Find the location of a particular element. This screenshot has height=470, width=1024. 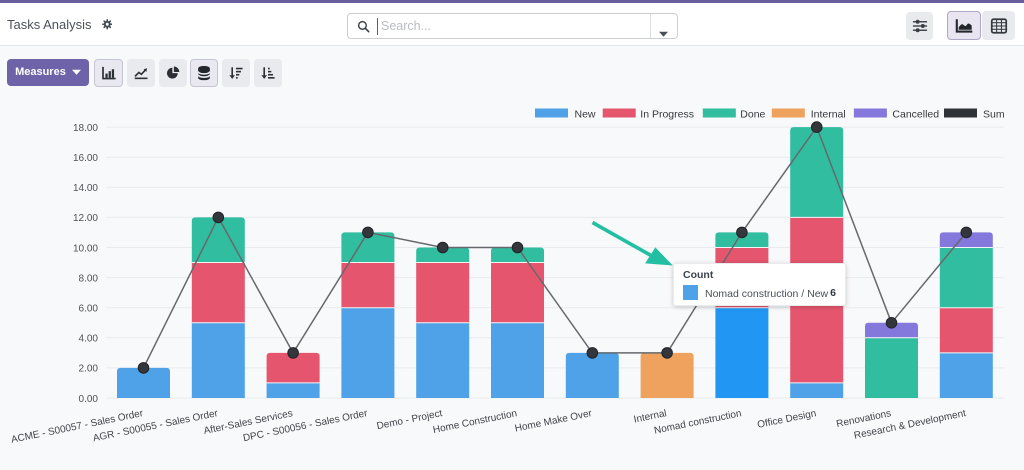

svg-text: Home Make Over is located at coordinates (554, 421).